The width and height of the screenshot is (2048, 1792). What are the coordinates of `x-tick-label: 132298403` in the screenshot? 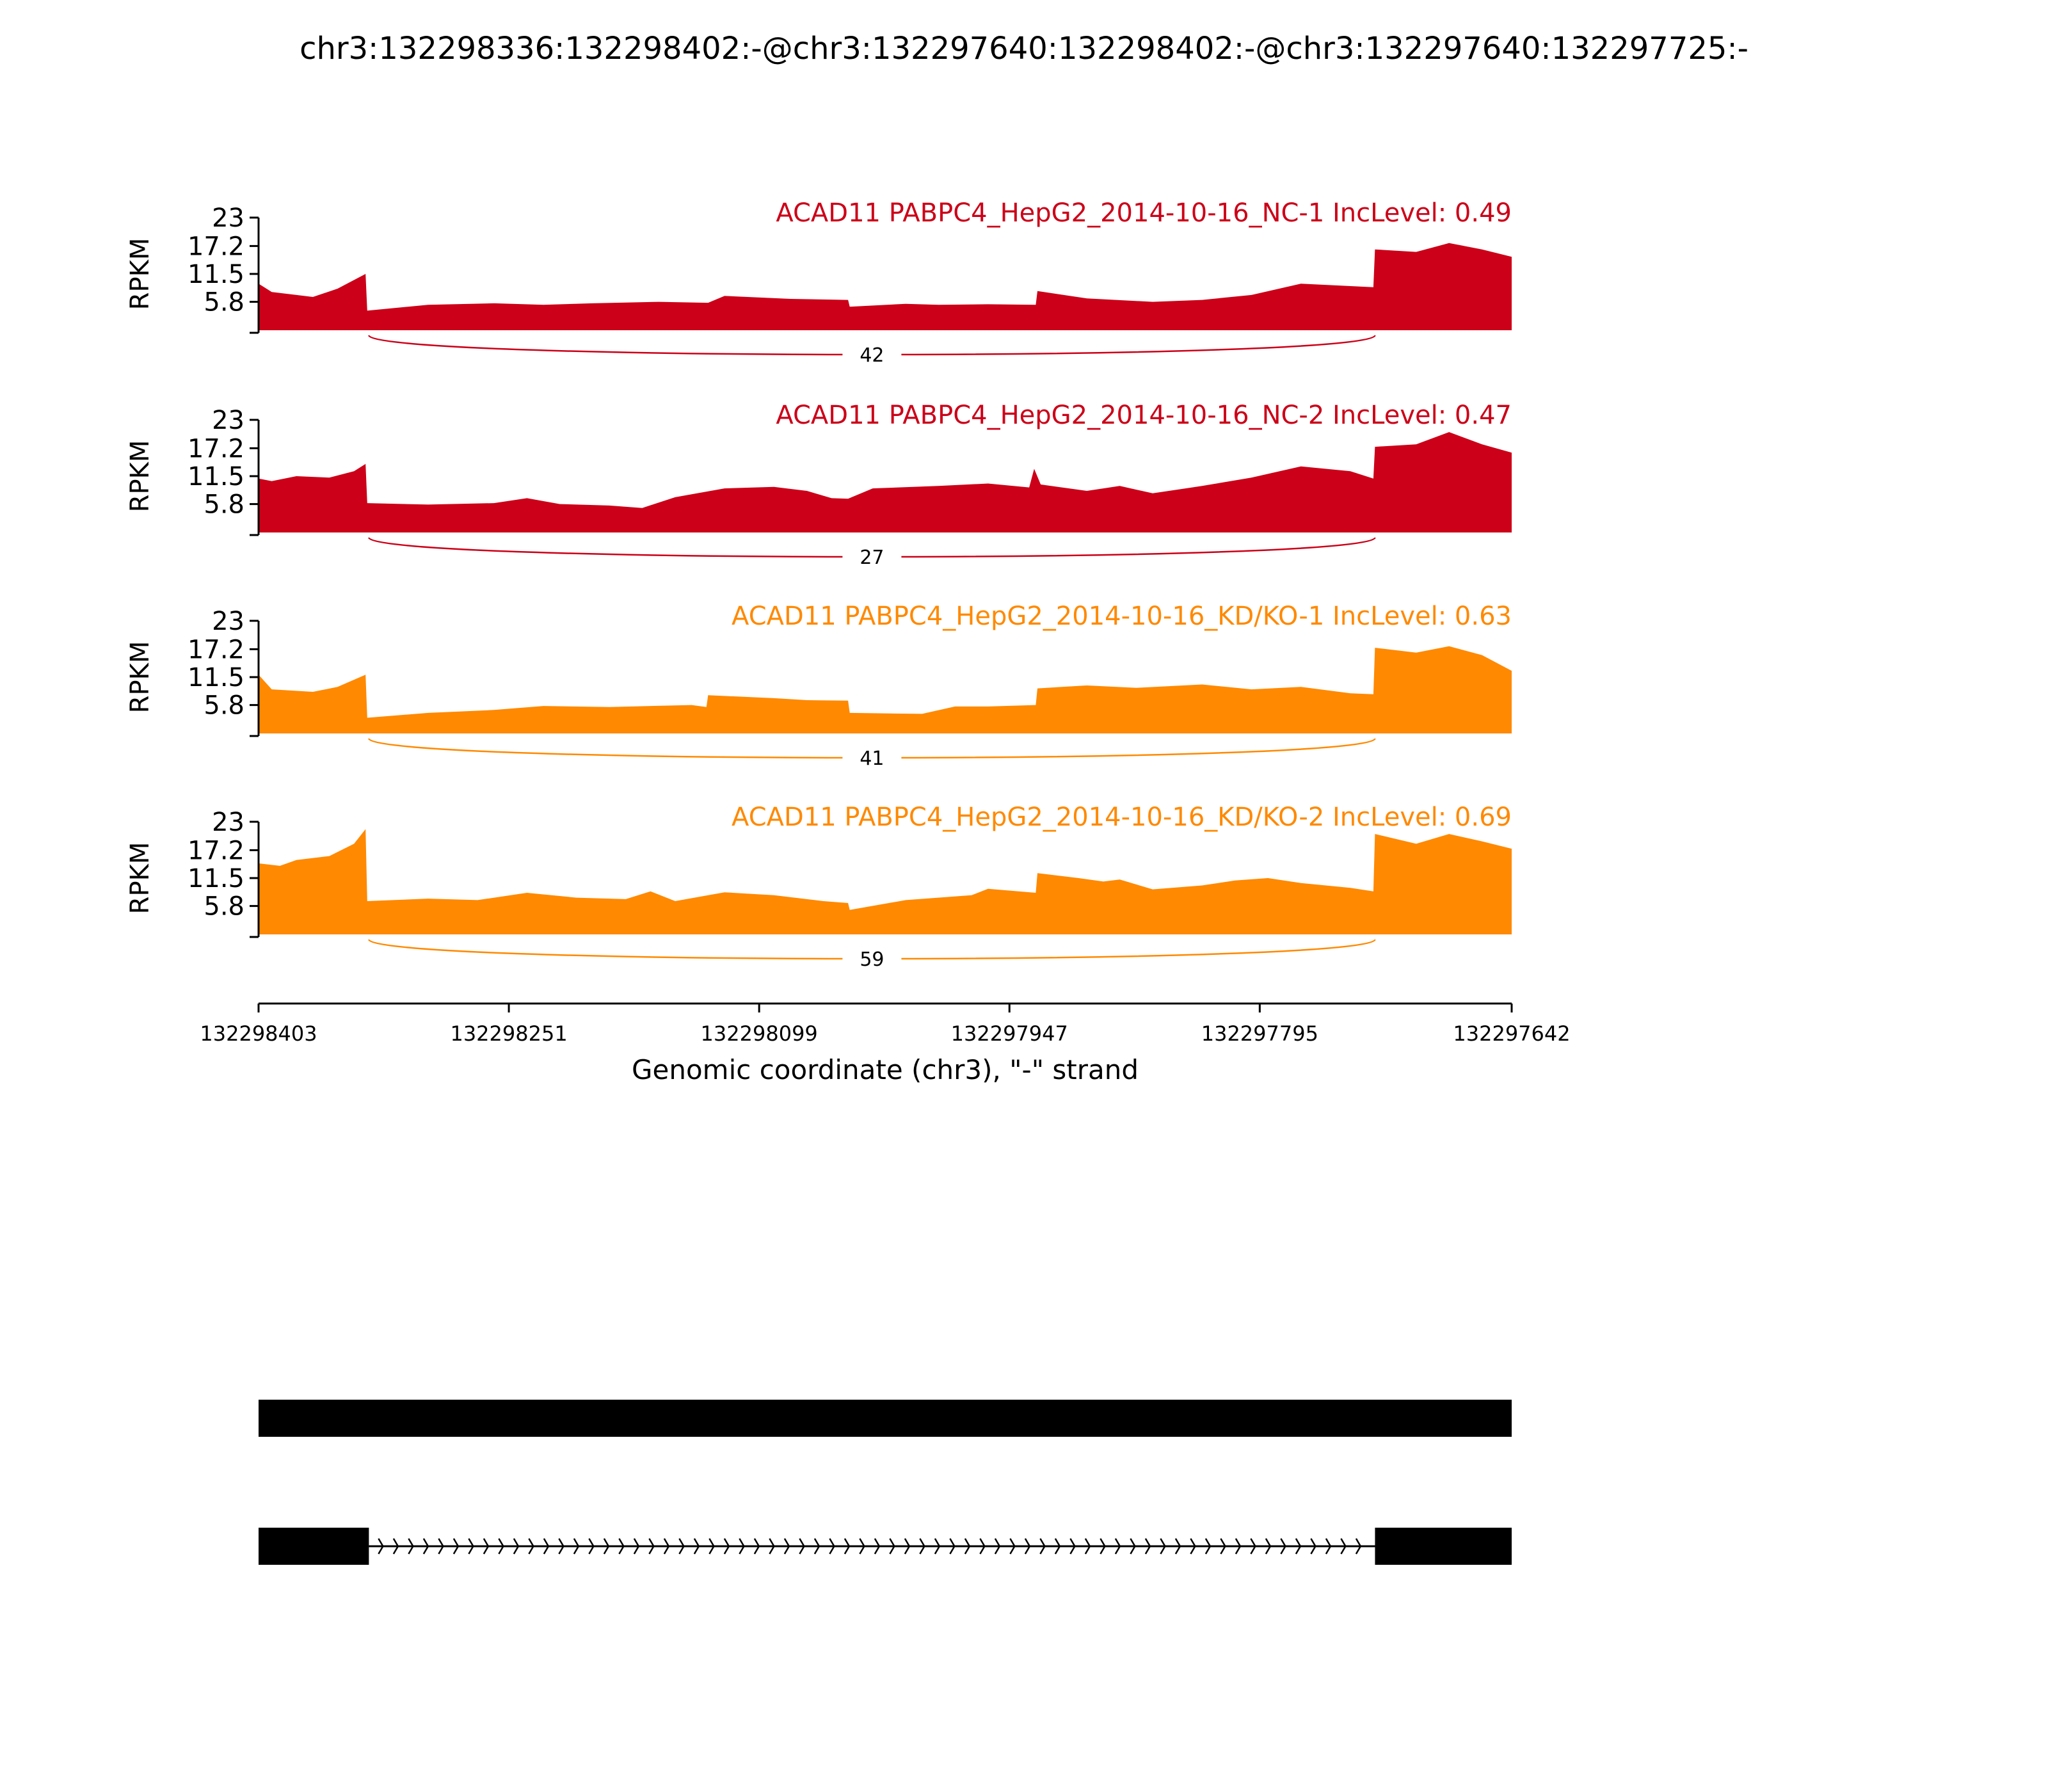 It's located at (258, 1033).